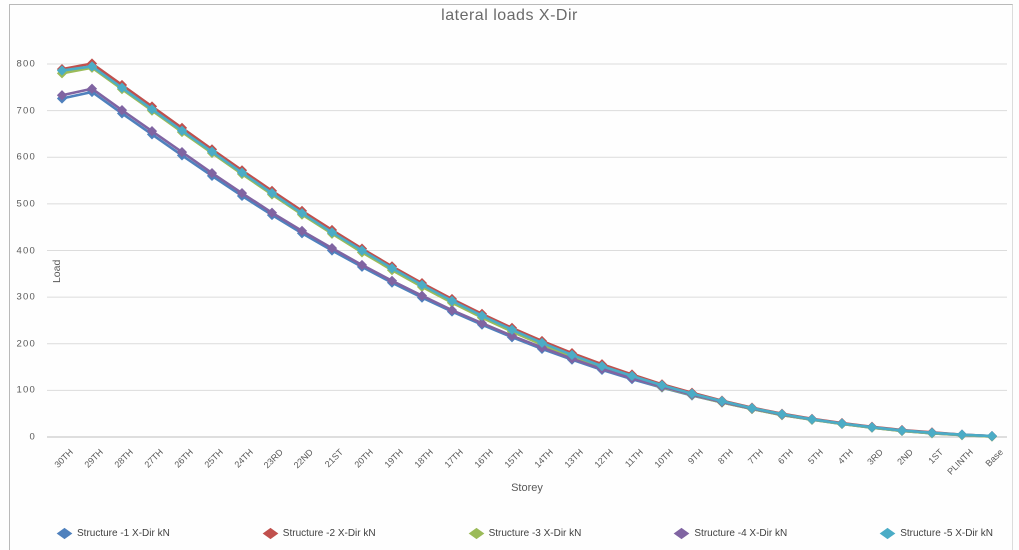 The height and width of the screenshot is (550, 1019). What do you see at coordinates (329, 533) in the screenshot?
I see `legend-label: Structure -2 X-Dir kN` at bounding box center [329, 533].